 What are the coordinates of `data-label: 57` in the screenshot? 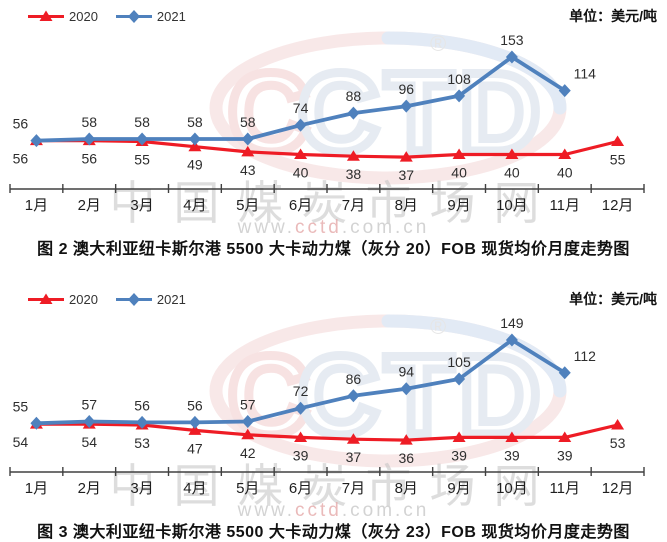 It's located at (248, 405).